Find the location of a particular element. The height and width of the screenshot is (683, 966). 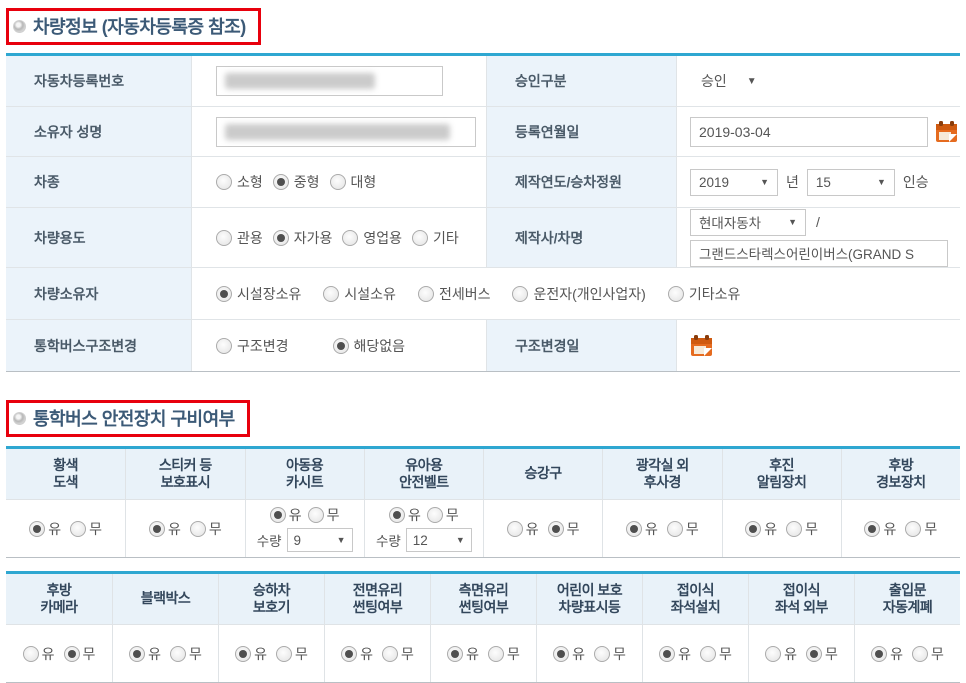

radio-option-facility-head: 시설장소유 is located at coordinates (258, 294).